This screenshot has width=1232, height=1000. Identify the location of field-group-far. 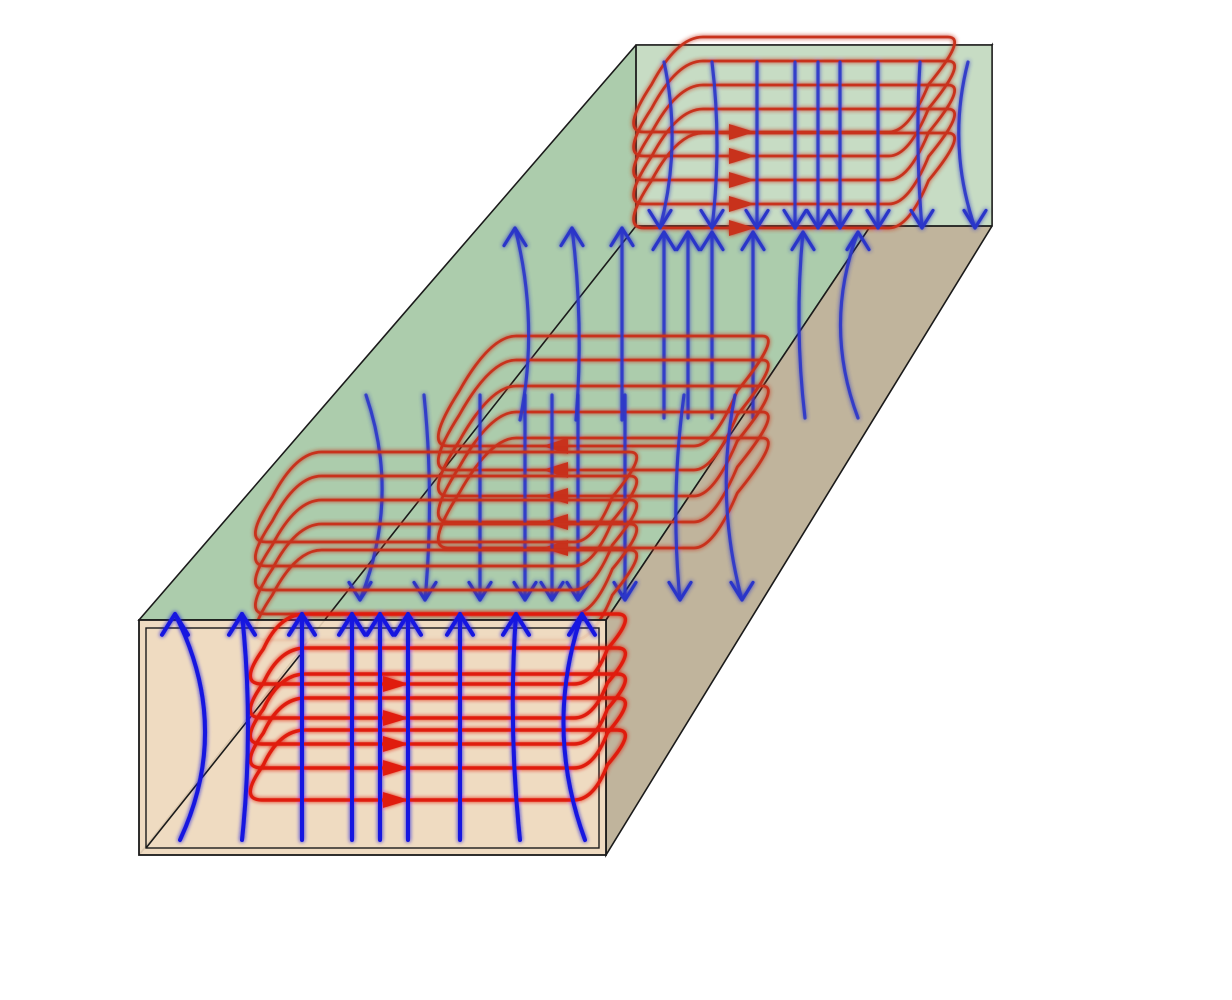
(810, 227).